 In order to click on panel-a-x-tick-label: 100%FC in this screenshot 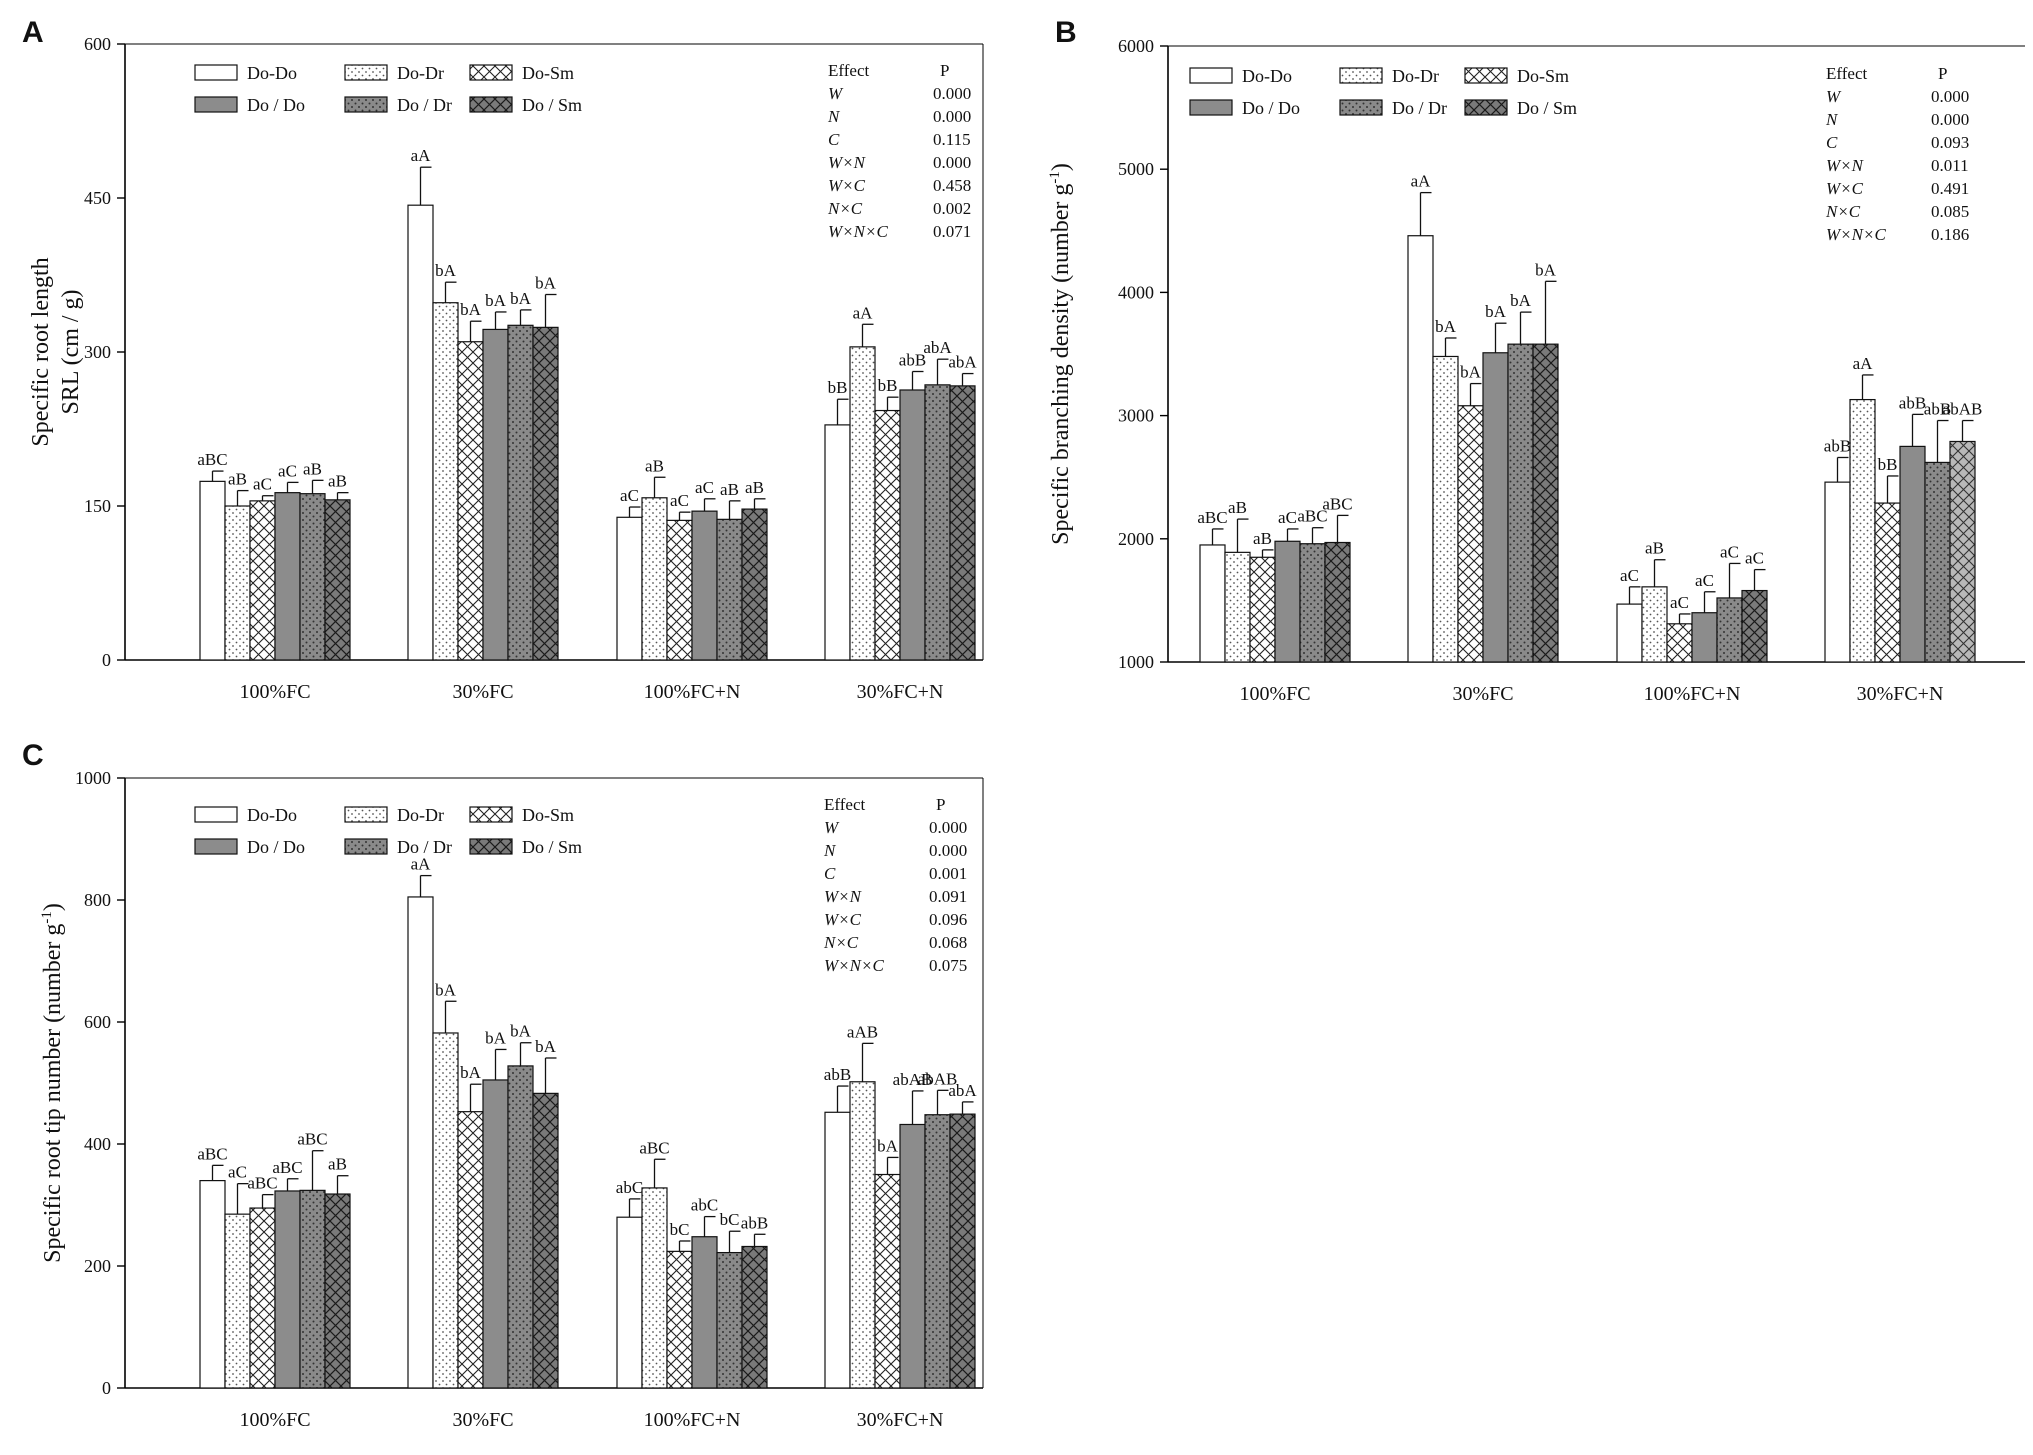, I will do `click(274, 692)`.